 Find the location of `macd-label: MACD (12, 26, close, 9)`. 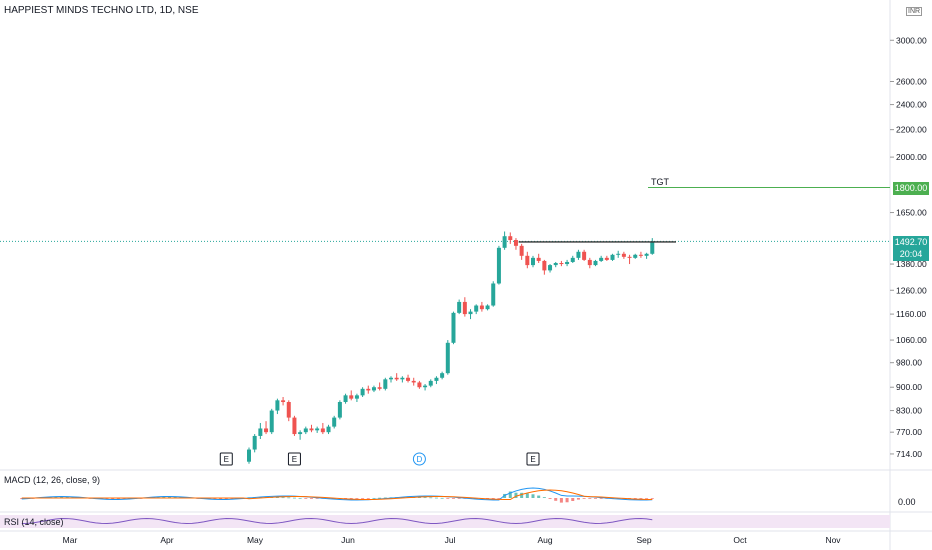

macd-label: MACD (12, 26, close, 9) is located at coordinates (52, 480).